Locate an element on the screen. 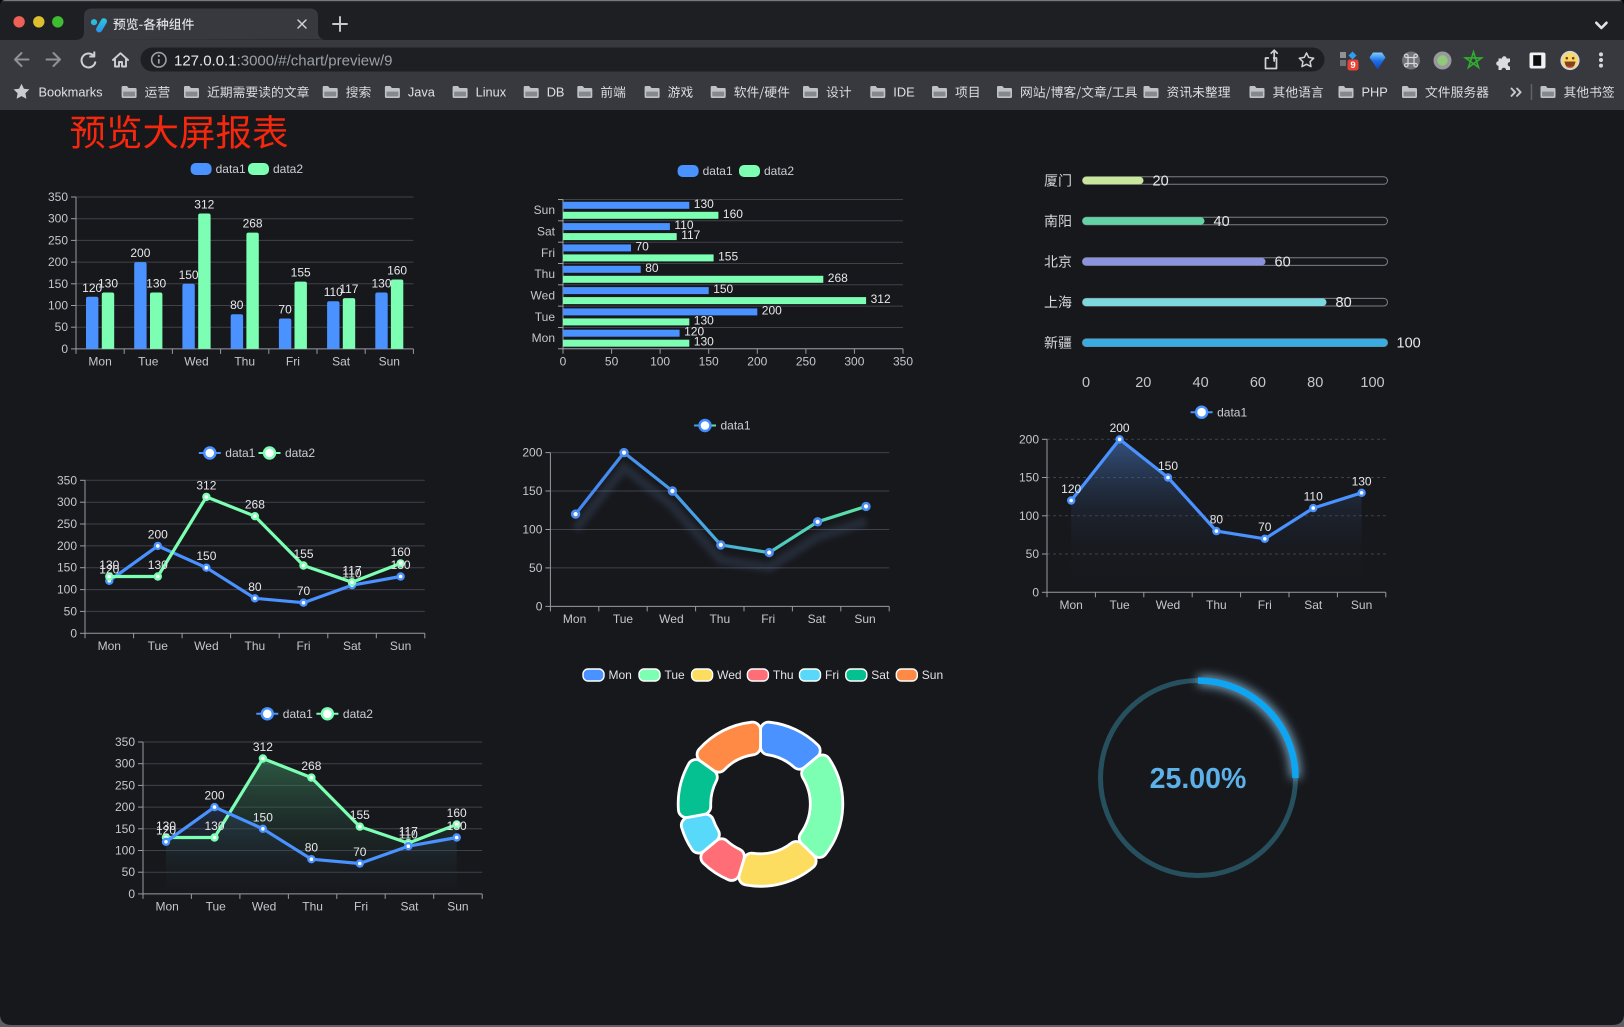 This screenshot has width=1624, height=1027. svg-text: 110 is located at coordinates (408, 835).